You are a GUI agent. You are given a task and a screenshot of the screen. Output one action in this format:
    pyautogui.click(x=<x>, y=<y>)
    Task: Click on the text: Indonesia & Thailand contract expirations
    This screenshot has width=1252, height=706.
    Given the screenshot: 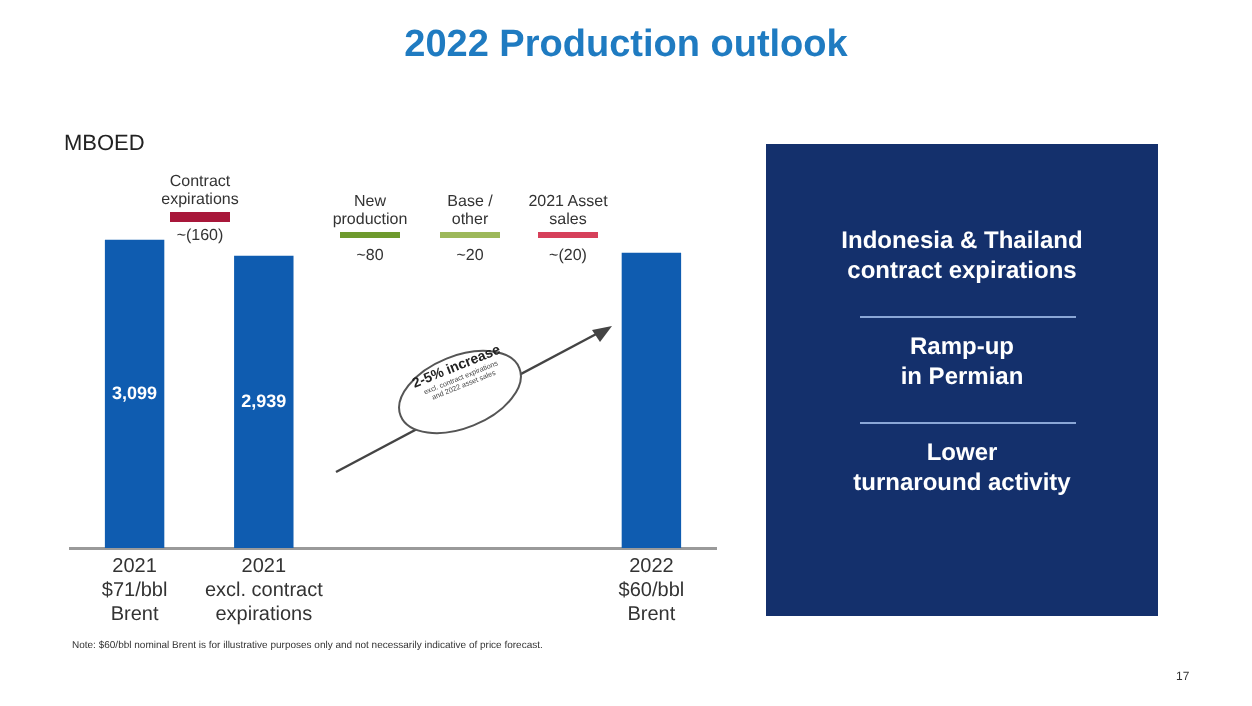 What is the action you would take?
    pyautogui.click(x=962, y=256)
    